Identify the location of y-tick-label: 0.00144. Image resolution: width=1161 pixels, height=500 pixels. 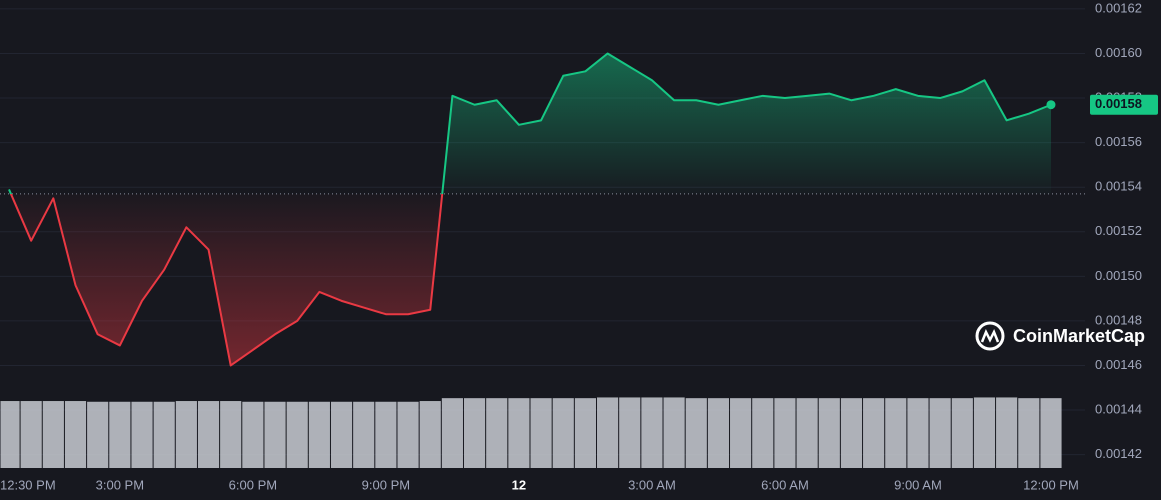
(1118, 408).